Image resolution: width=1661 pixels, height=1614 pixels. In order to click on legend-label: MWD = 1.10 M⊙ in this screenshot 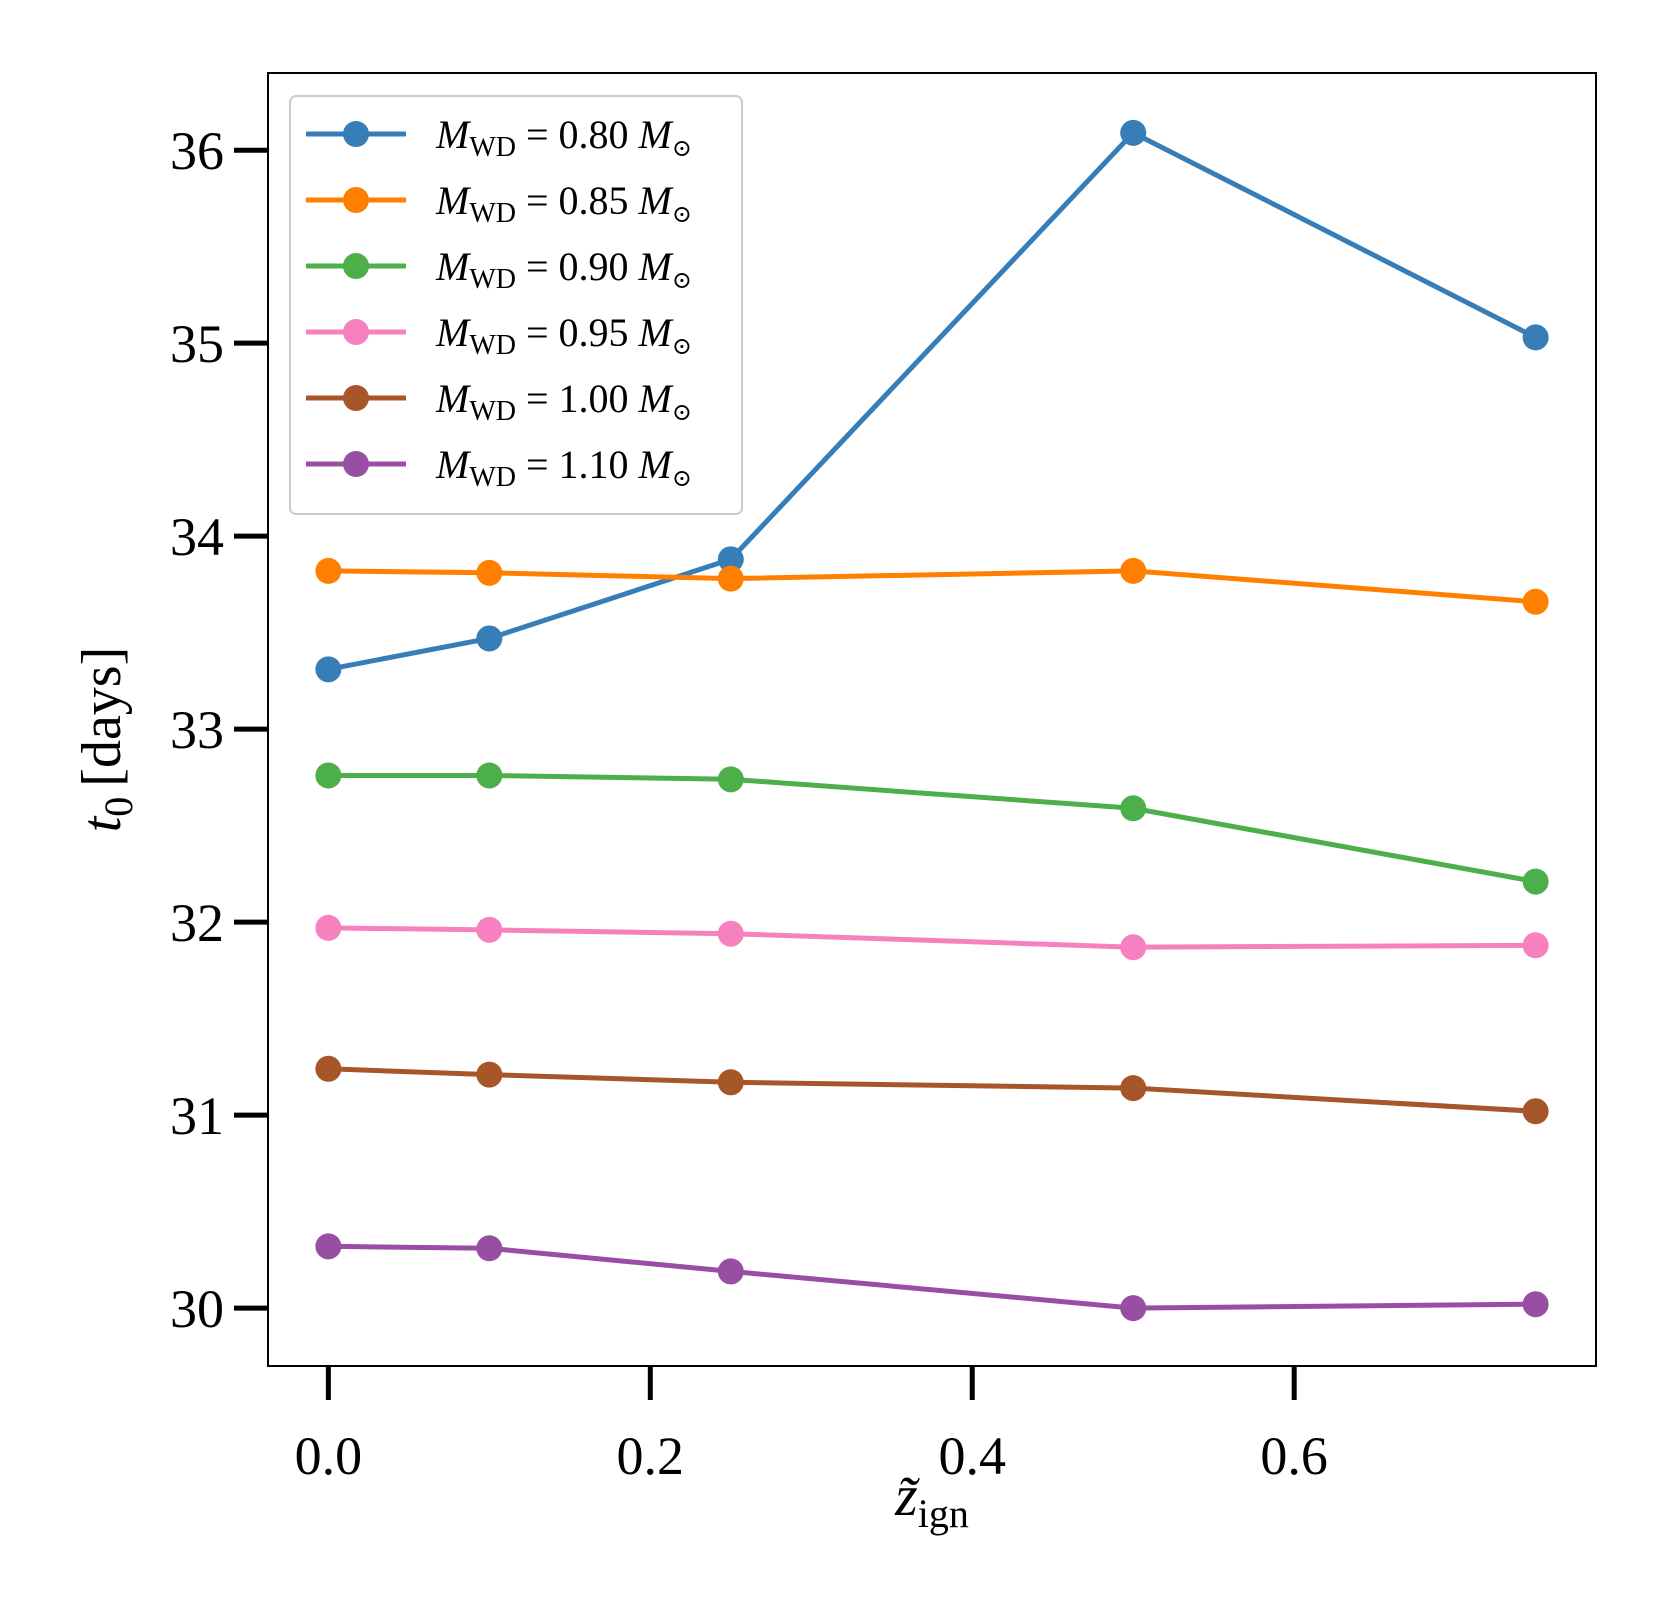, I will do `click(563, 467)`.